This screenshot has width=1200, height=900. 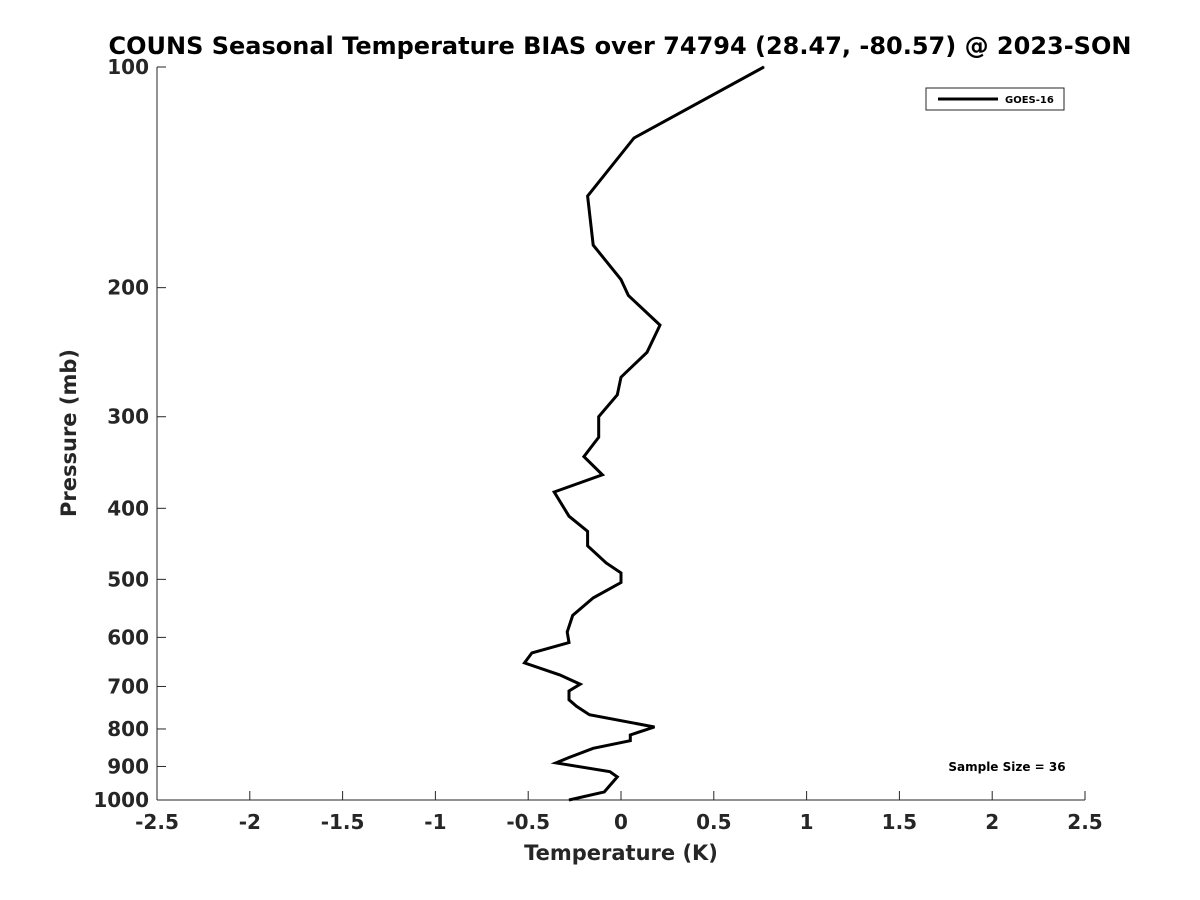 What do you see at coordinates (343, 822) in the screenshot?
I see `x-tick-label: -1.5` at bounding box center [343, 822].